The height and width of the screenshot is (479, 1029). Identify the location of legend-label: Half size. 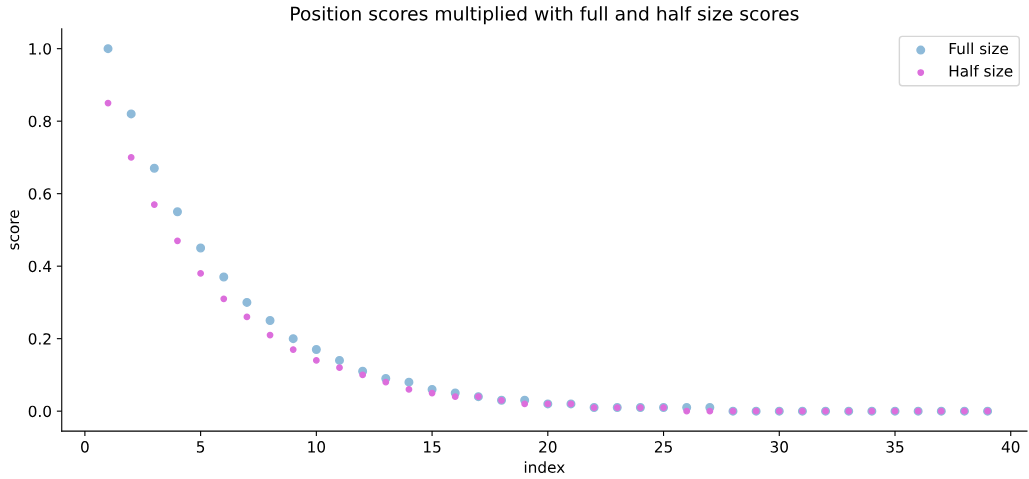
(981, 70).